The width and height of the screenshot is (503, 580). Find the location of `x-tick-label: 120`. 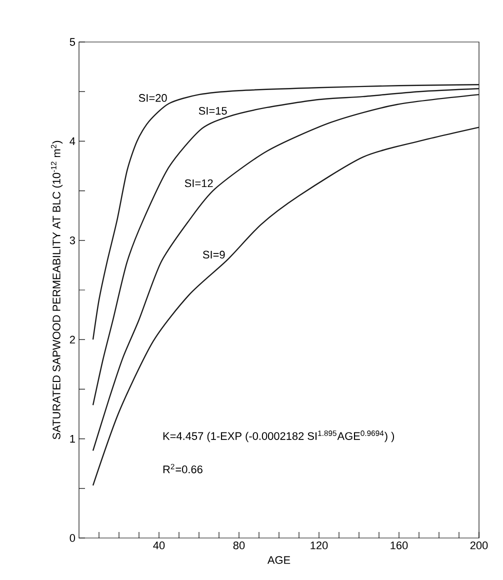

x-tick-label: 120 is located at coordinates (319, 546).